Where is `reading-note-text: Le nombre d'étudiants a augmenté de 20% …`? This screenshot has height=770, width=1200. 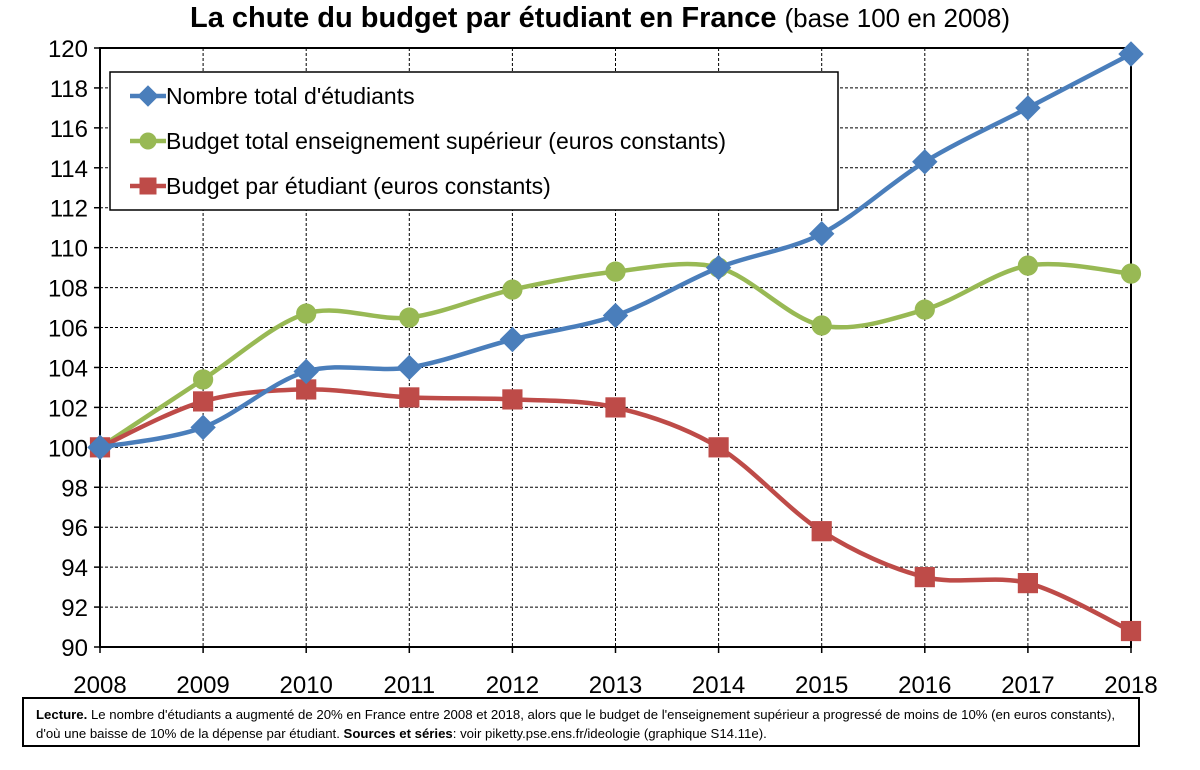 reading-note-text: Le nombre d'étudiants a augmenté de 20% … is located at coordinates (576, 724).